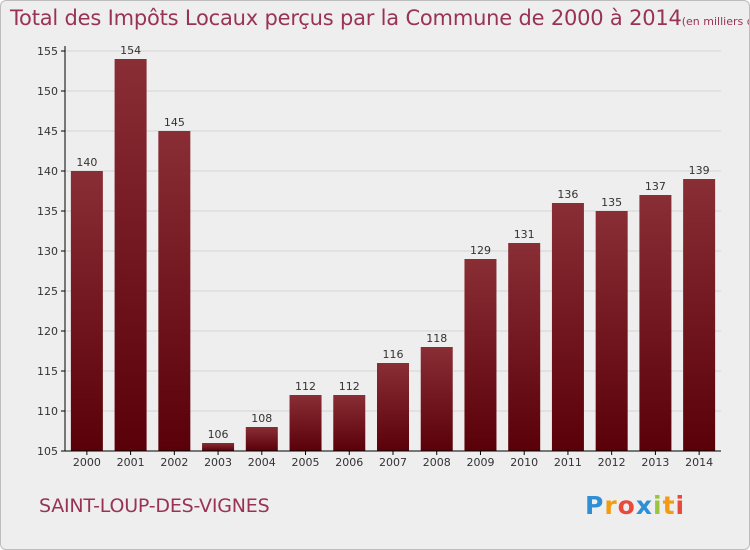 This screenshot has height=550, width=750. What do you see at coordinates (47, 331) in the screenshot?
I see `y-tick-label: 120` at bounding box center [47, 331].